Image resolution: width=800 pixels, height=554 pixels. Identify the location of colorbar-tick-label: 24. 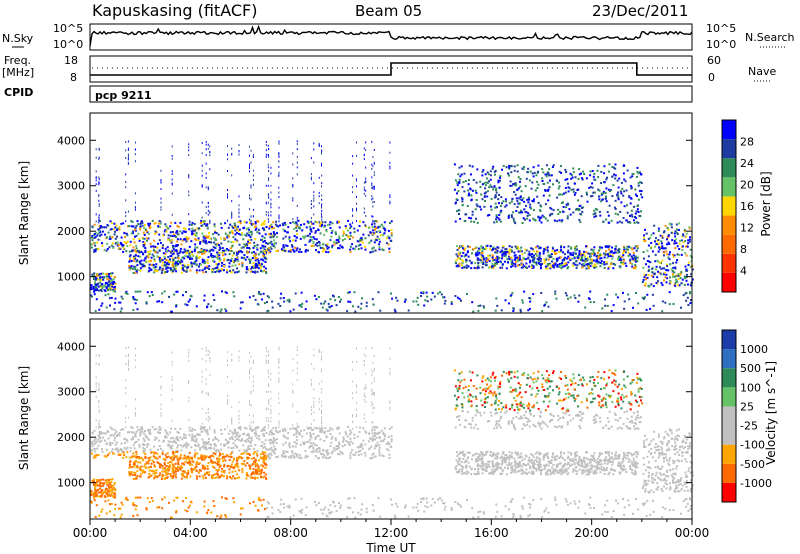
(747, 163).